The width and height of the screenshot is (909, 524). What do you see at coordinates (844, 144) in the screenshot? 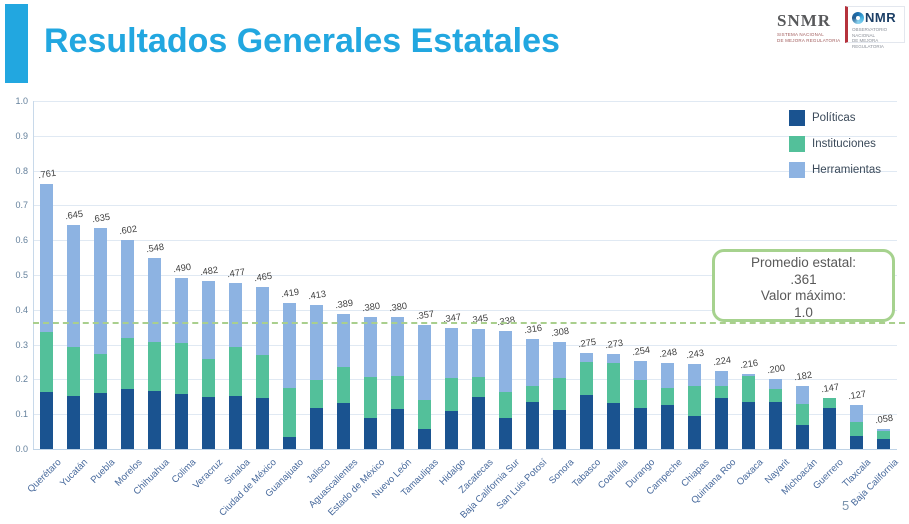
I see `legend-label: Instituciones` at bounding box center [844, 144].